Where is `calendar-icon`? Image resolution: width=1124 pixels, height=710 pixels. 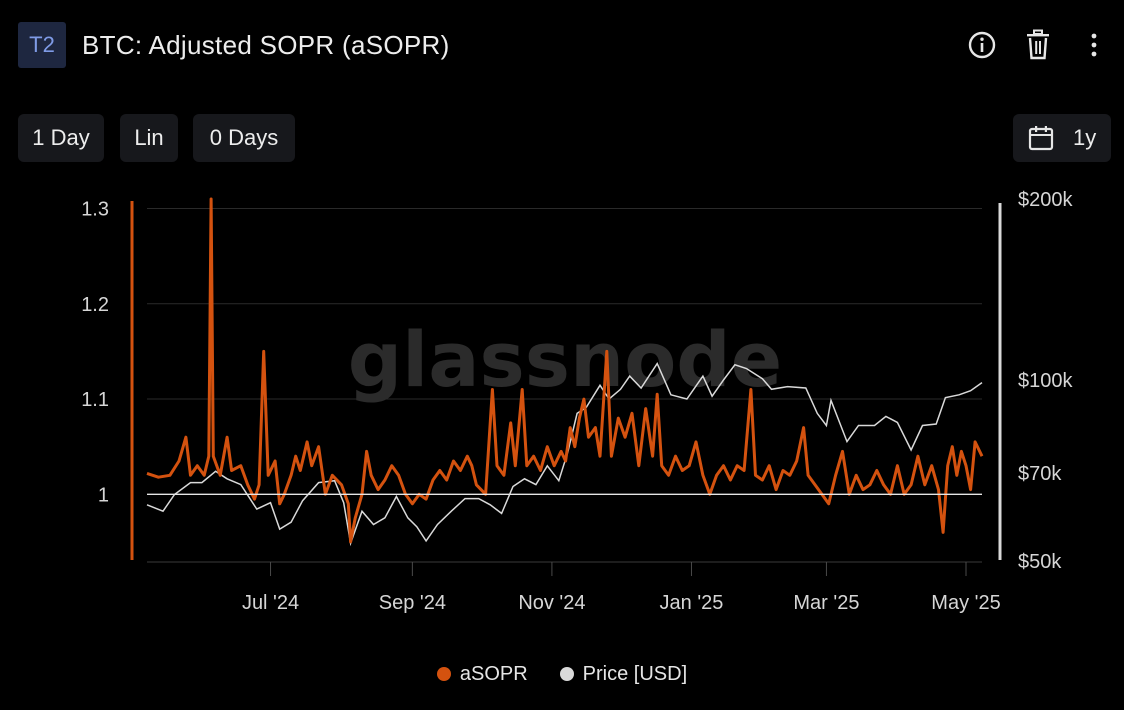 calendar-icon is located at coordinates (1041, 141).